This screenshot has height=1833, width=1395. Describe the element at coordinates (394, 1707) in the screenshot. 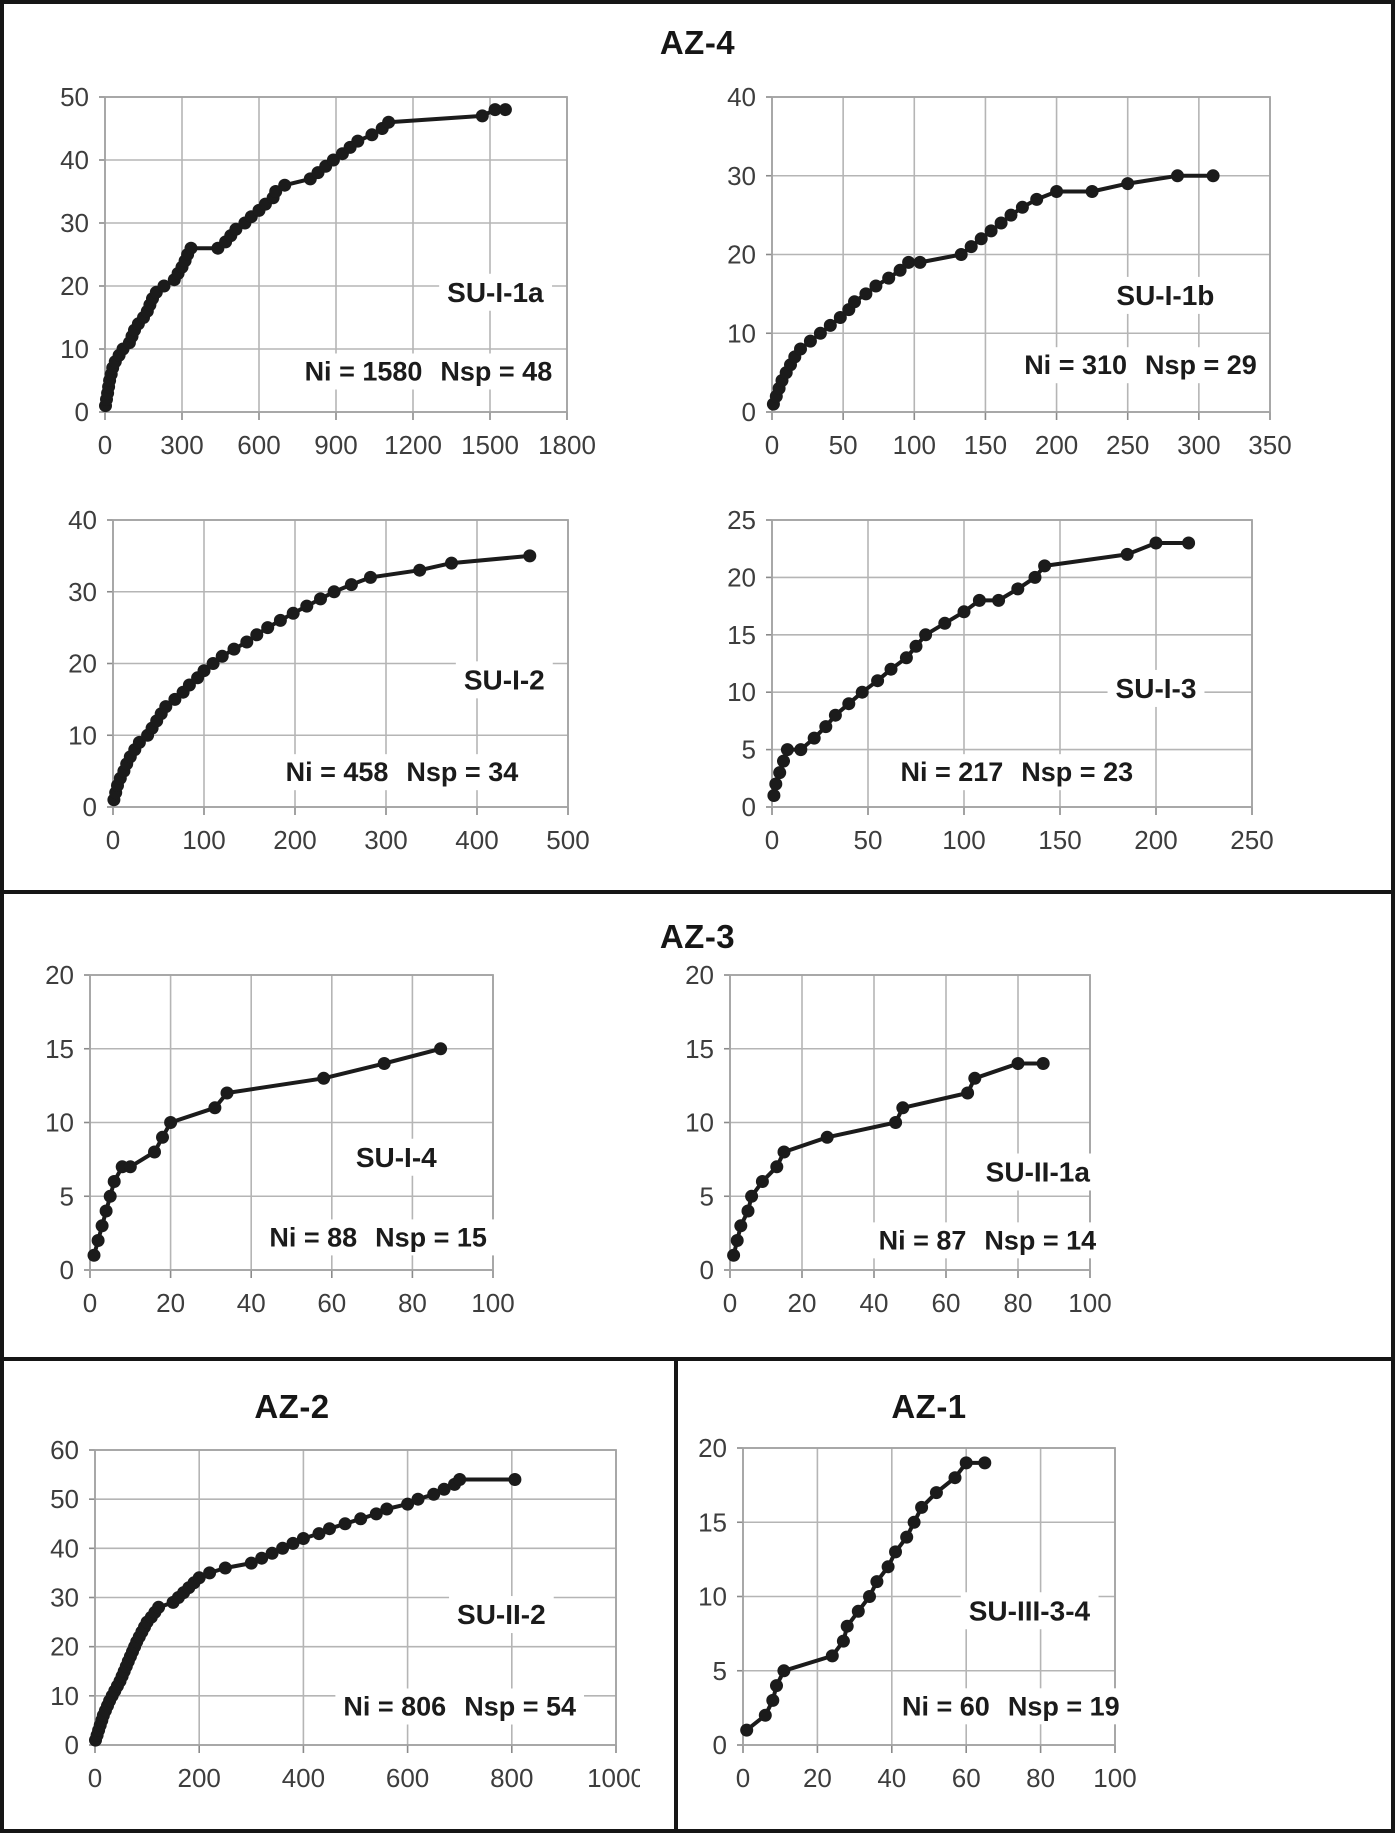

I see `annotation-ni: Ni = 806` at that location.